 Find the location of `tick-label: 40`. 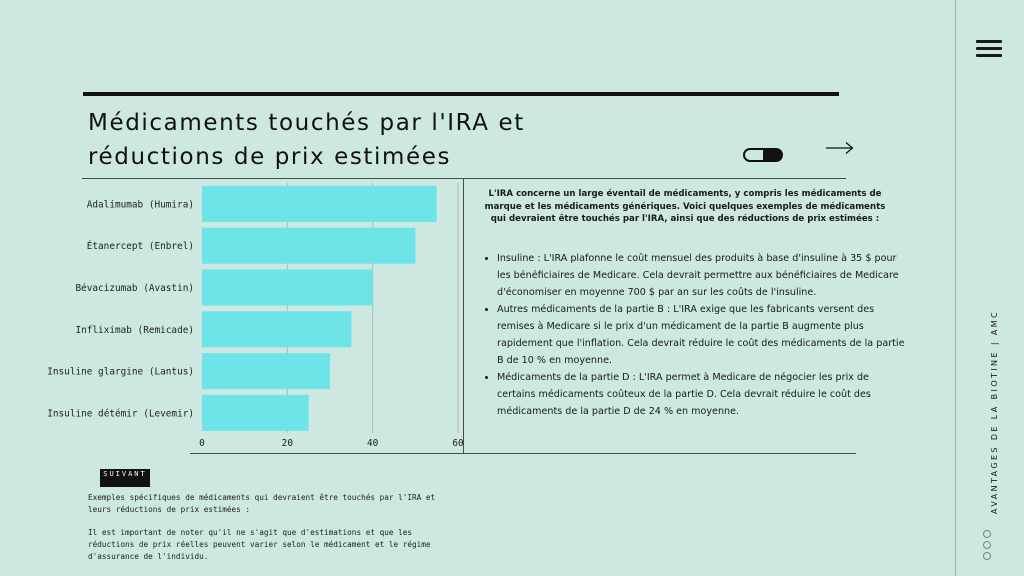

tick-label: 40 is located at coordinates (373, 443).